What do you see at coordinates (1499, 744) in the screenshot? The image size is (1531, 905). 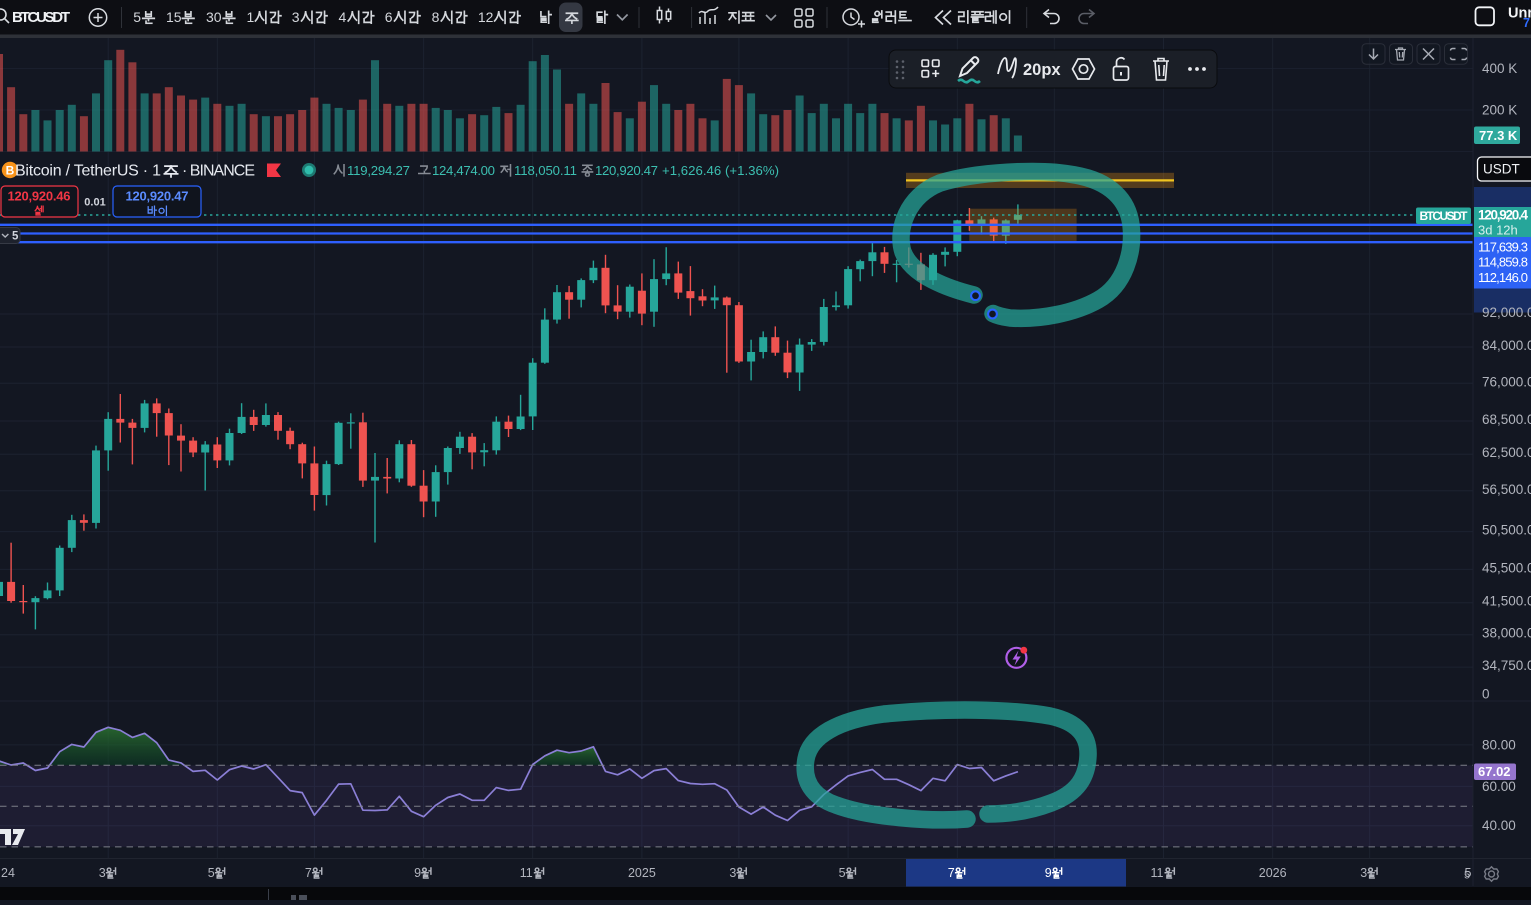 I see `svg-text: 80.00` at bounding box center [1499, 744].